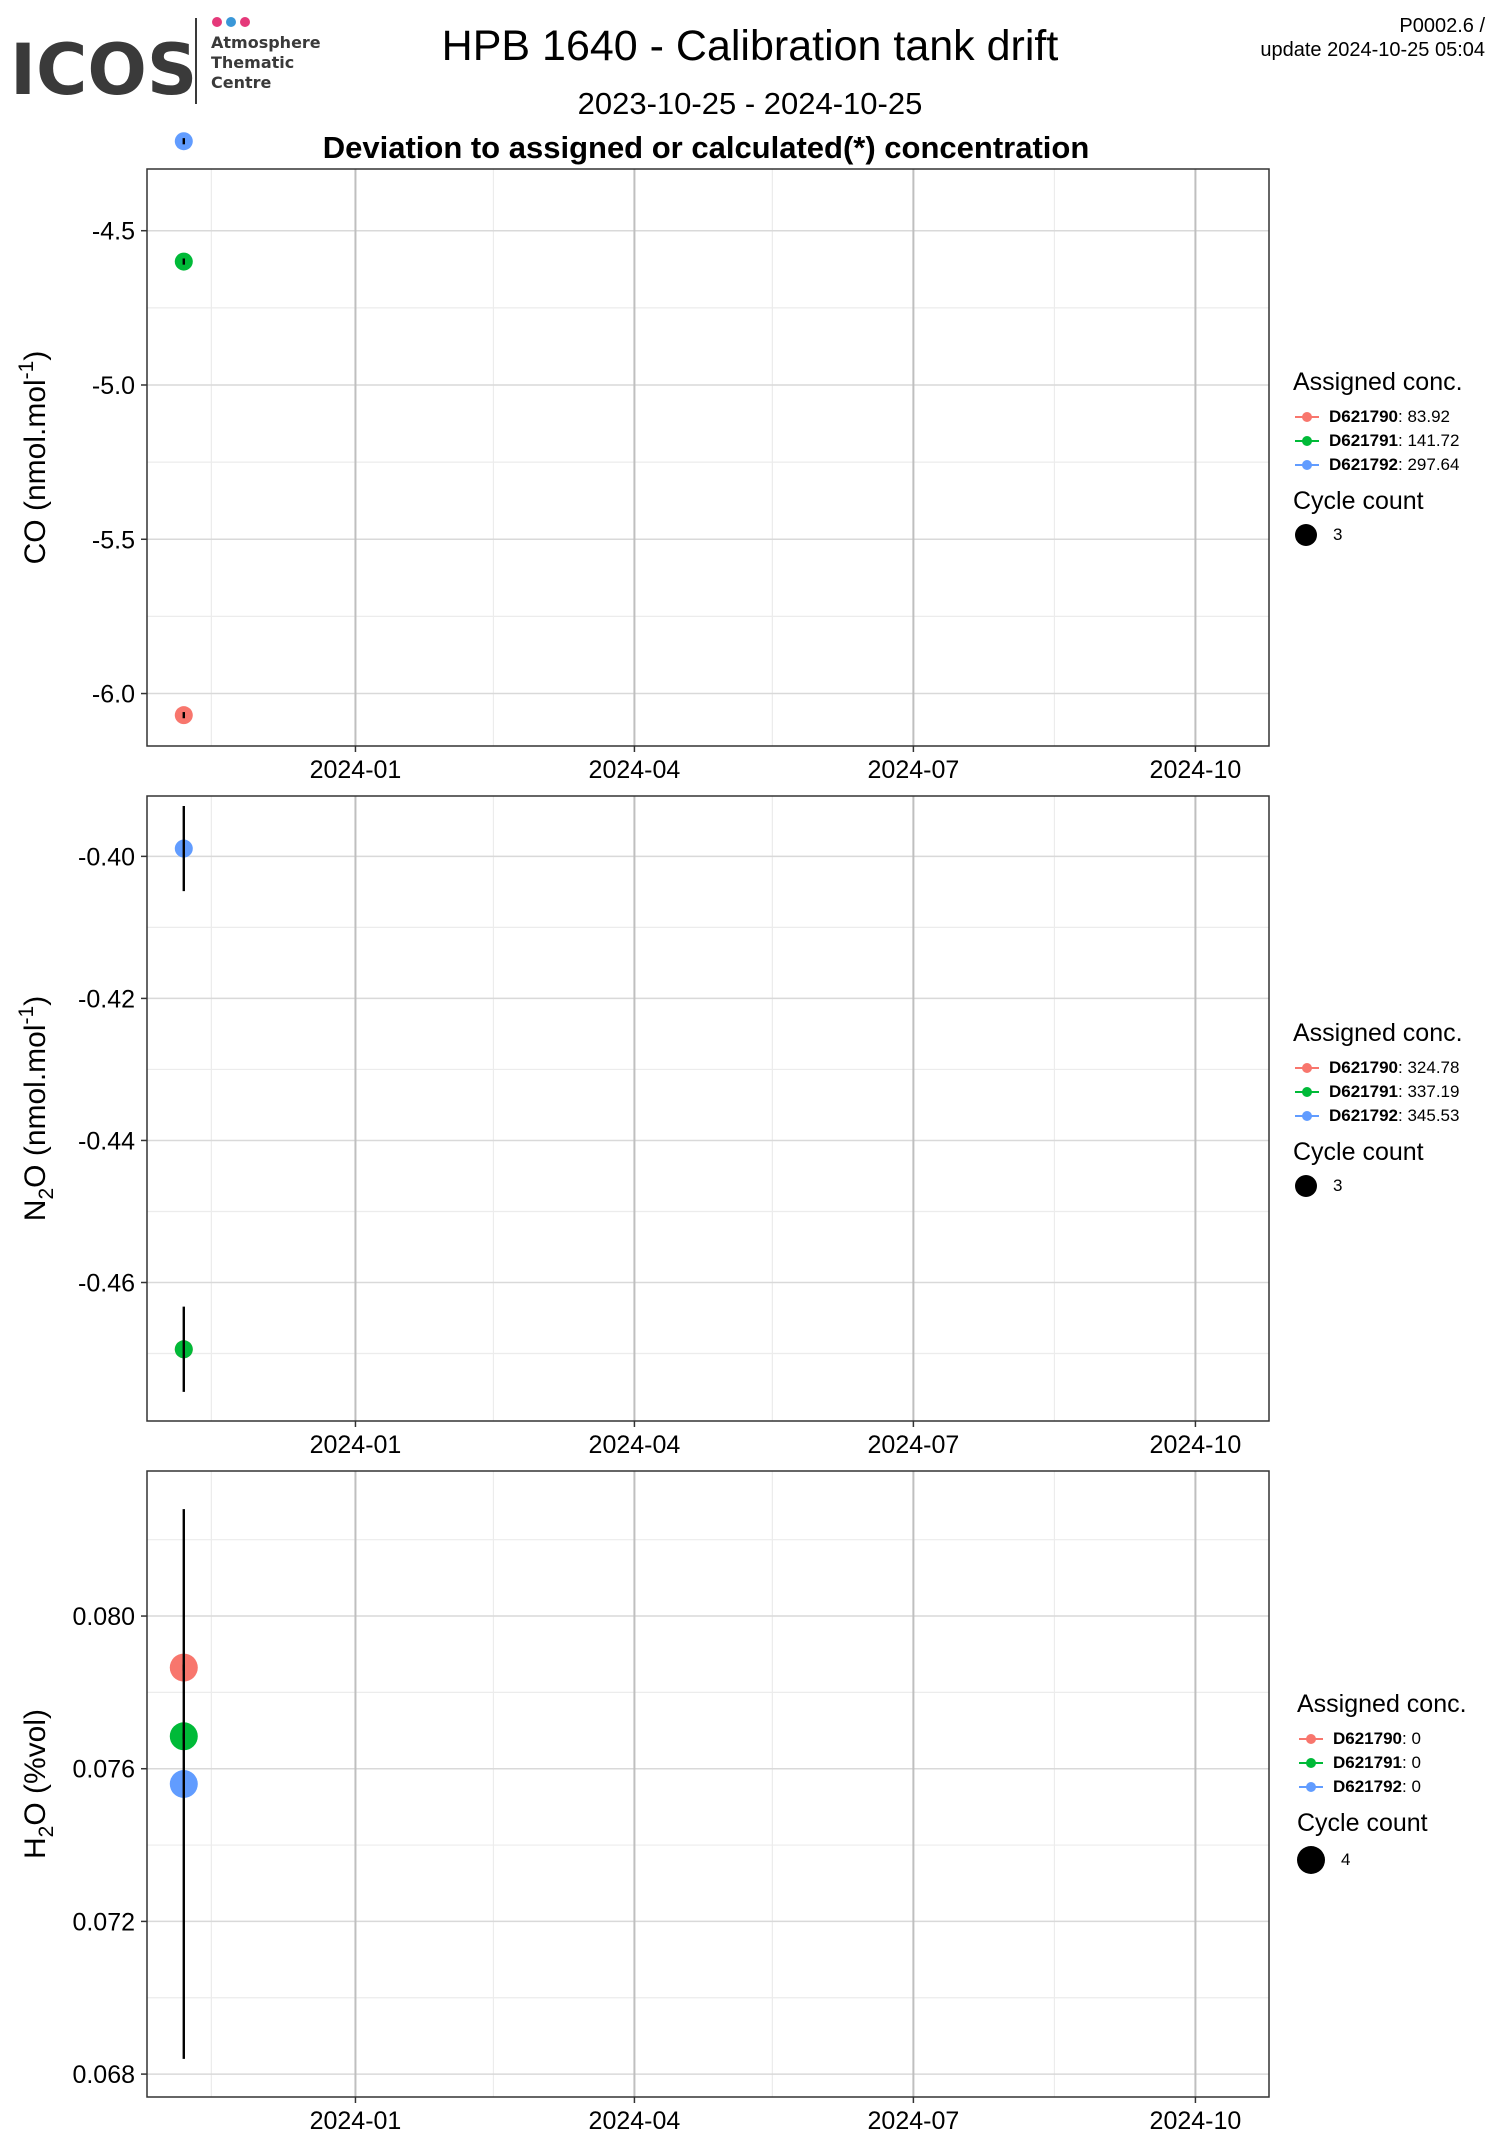  What do you see at coordinates (1372, 50) in the screenshot?
I see `update-timestamp: update 2024-10-25 05:04` at bounding box center [1372, 50].